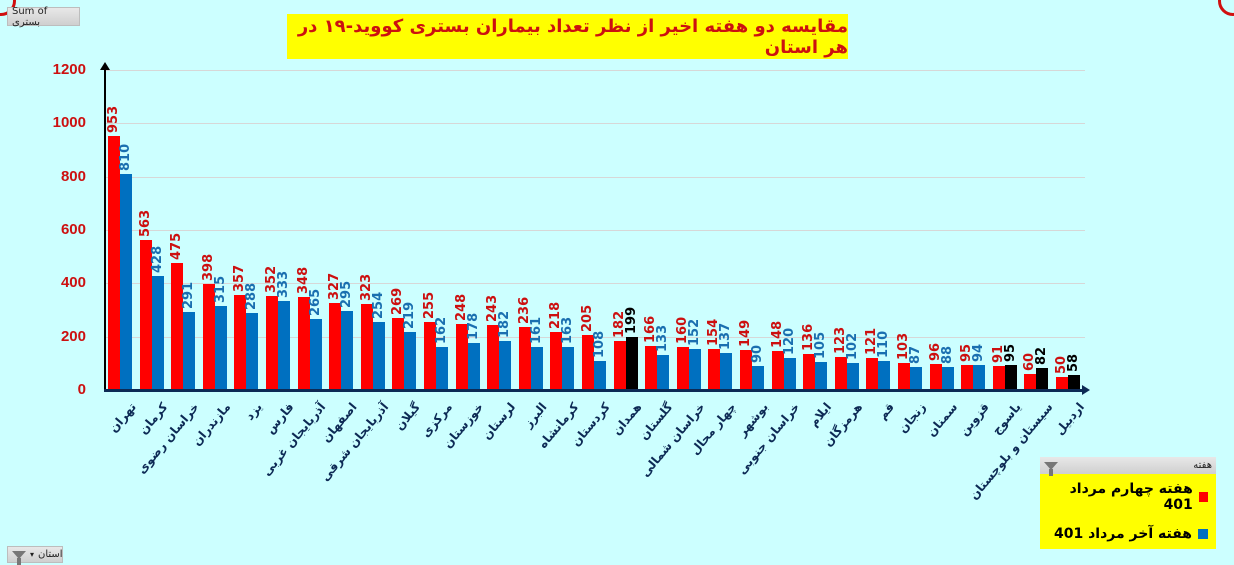  Describe the element at coordinates (1128, 534) in the screenshot. I see `legend-item-last-week: هفته آخر مرداد 401` at that location.